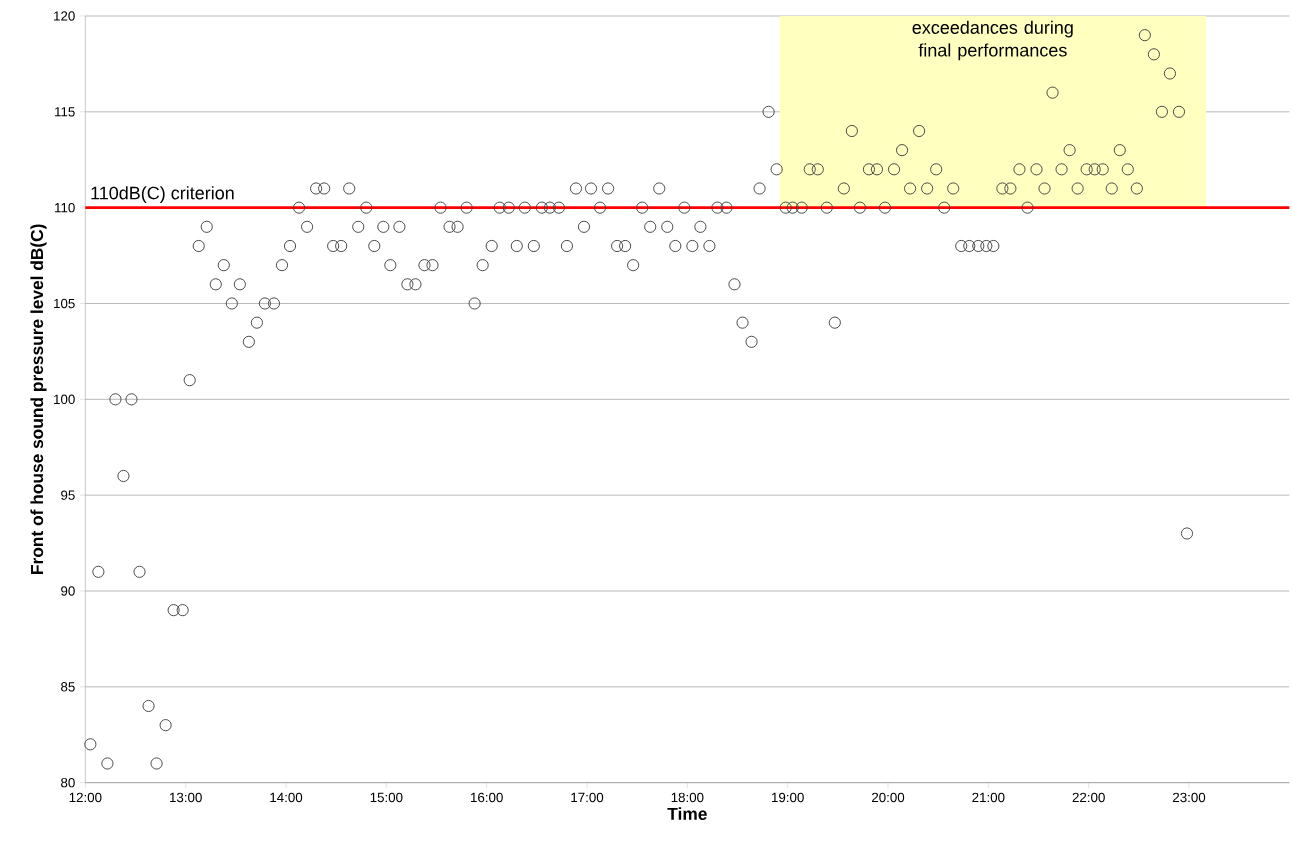 The height and width of the screenshot is (852, 1292). What do you see at coordinates (68, 495) in the screenshot?
I see `y-tick-label: 95` at bounding box center [68, 495].